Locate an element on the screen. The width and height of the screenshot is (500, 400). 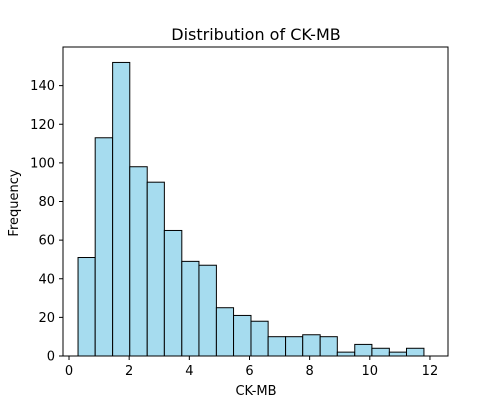
y-axis-ticks: 0 20 40 60 80 100 120 140 is located at coordinates (46, 222).